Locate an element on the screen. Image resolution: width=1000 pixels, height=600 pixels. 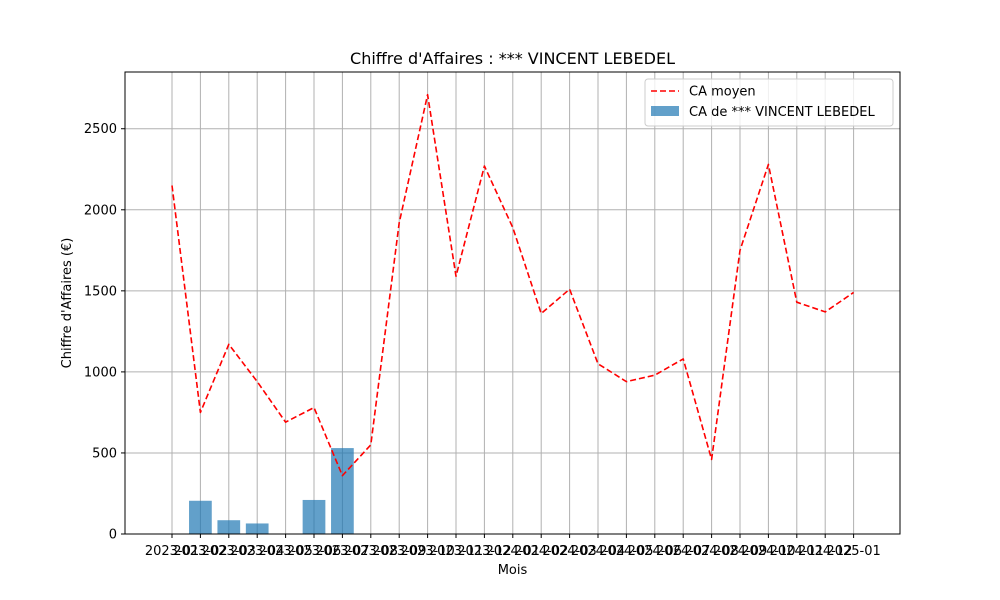
legend-box is located at coordinates (769, 102).